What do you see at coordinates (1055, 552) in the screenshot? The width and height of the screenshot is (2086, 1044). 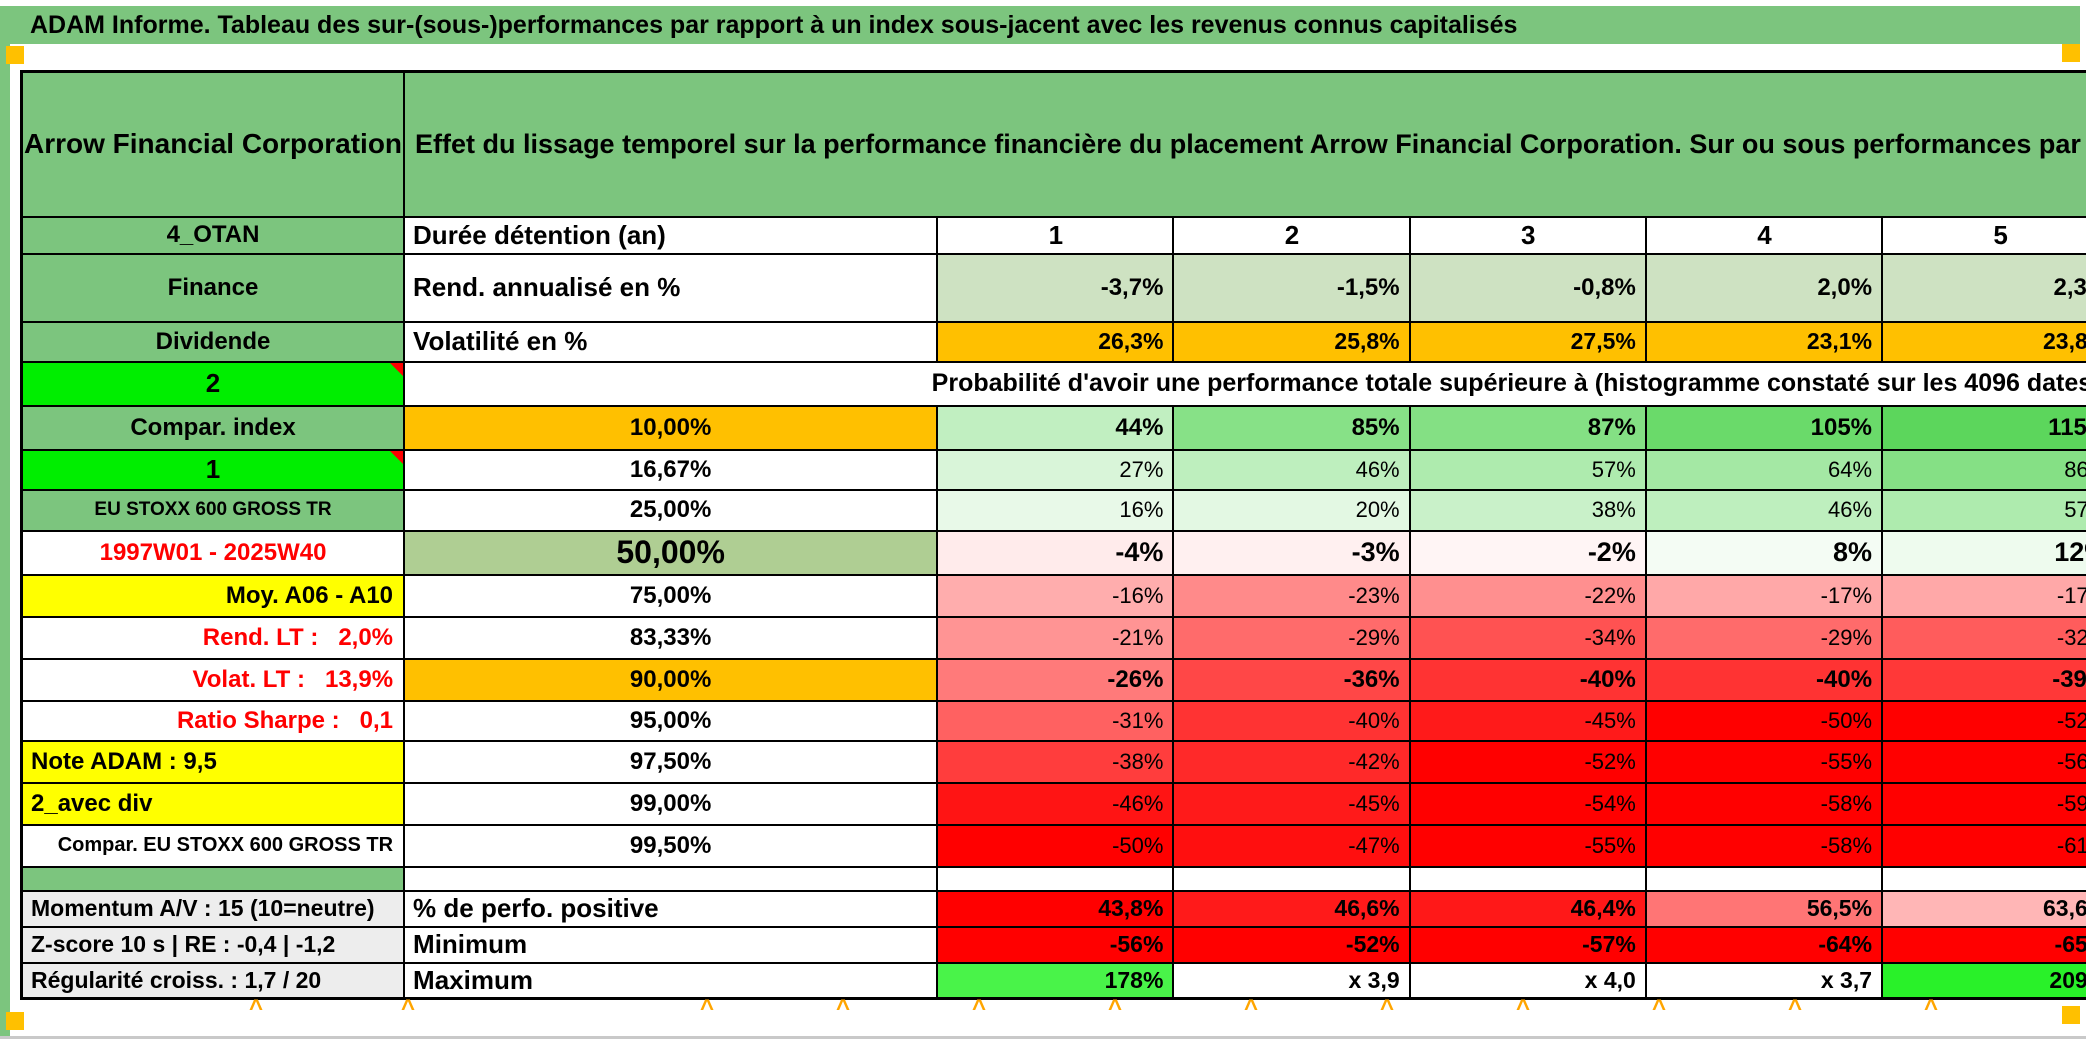 I see `value-cell: -4%` at bounding box center [1055, 552].